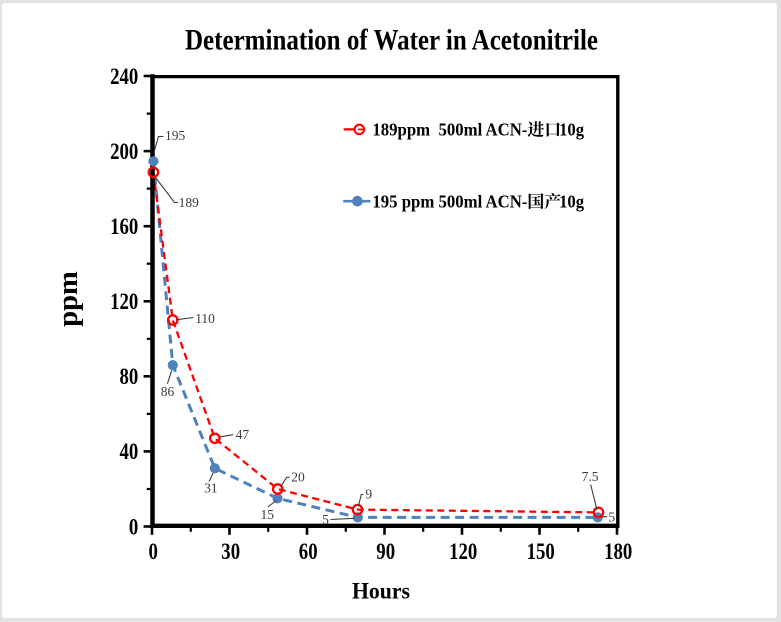  Describe the element at coordinates (308, 552) in the screenshot. I see `svg-text: 60` at that location.